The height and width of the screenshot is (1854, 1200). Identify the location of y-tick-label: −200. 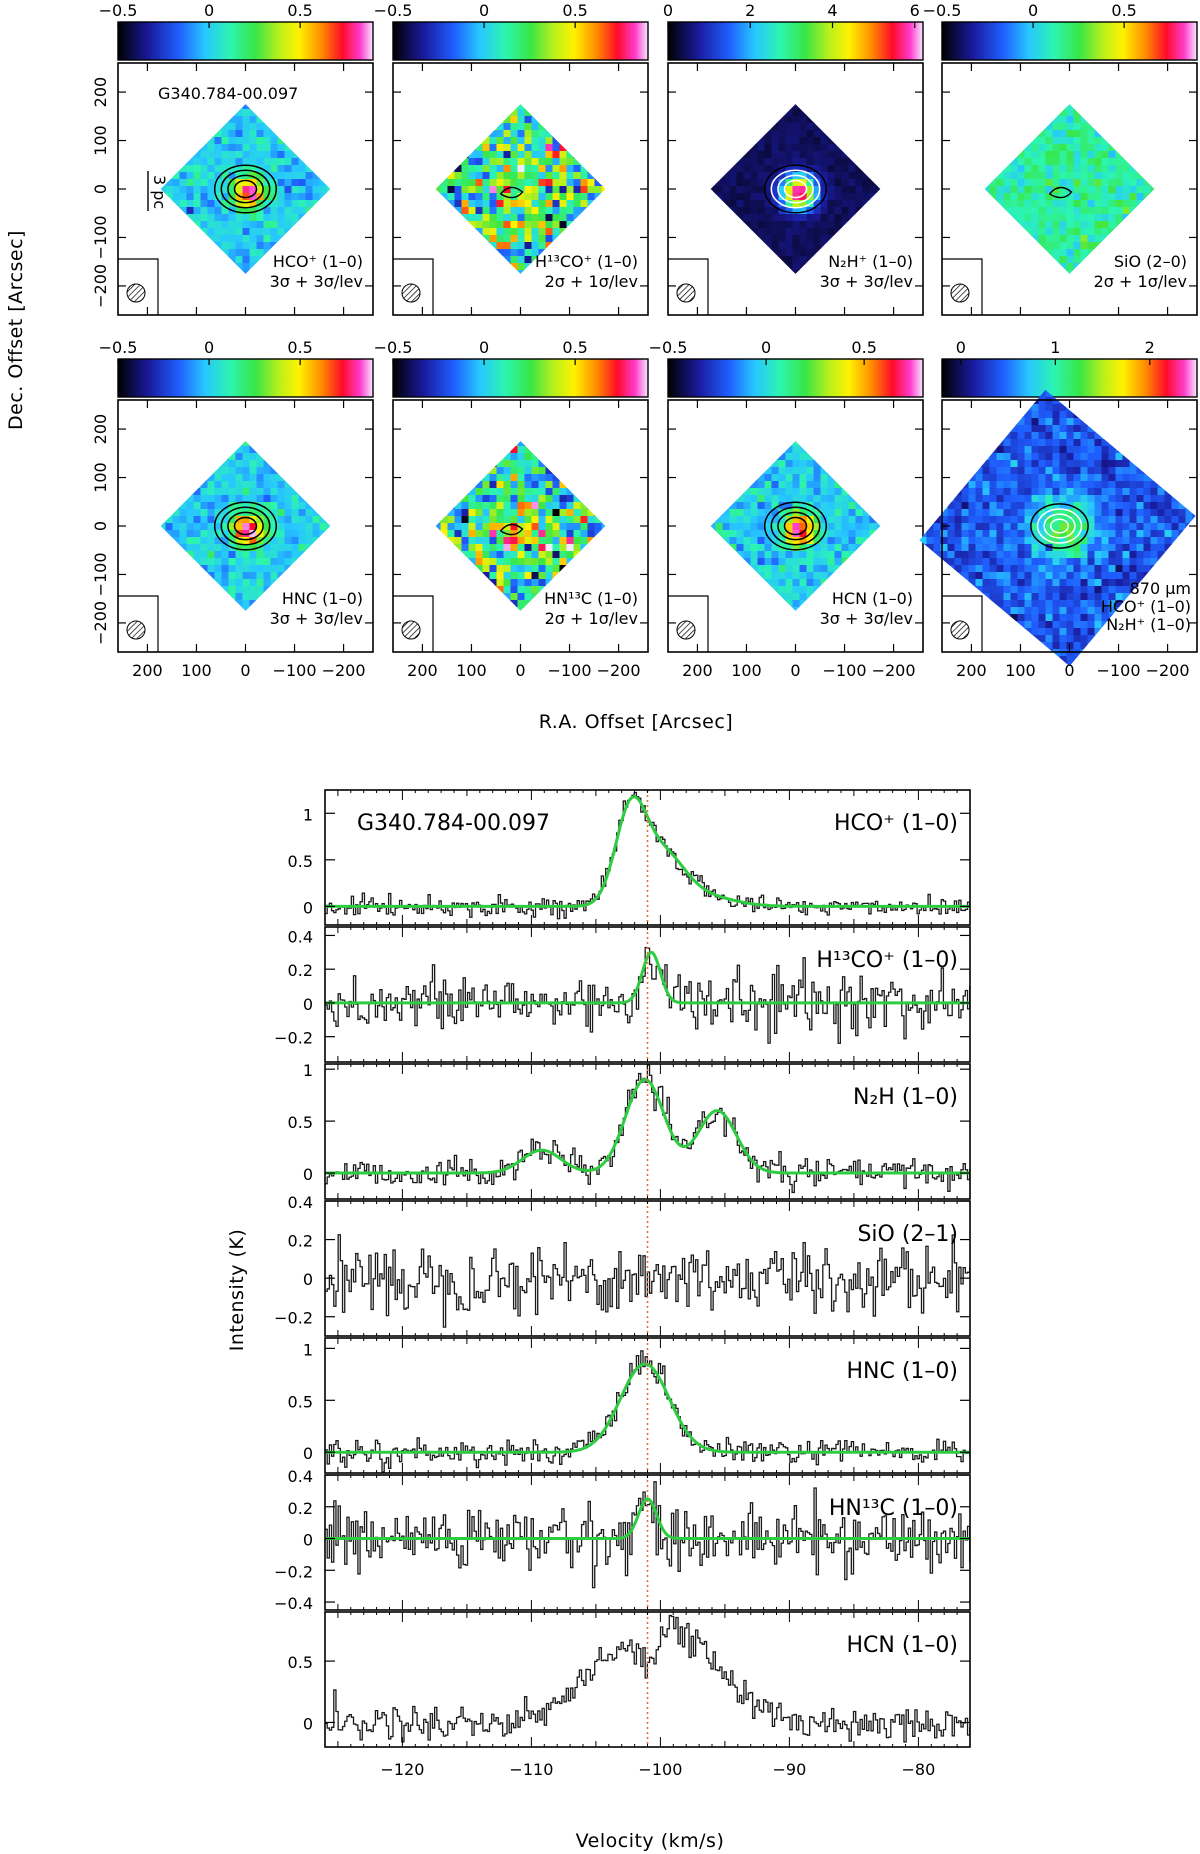
(100, 286).